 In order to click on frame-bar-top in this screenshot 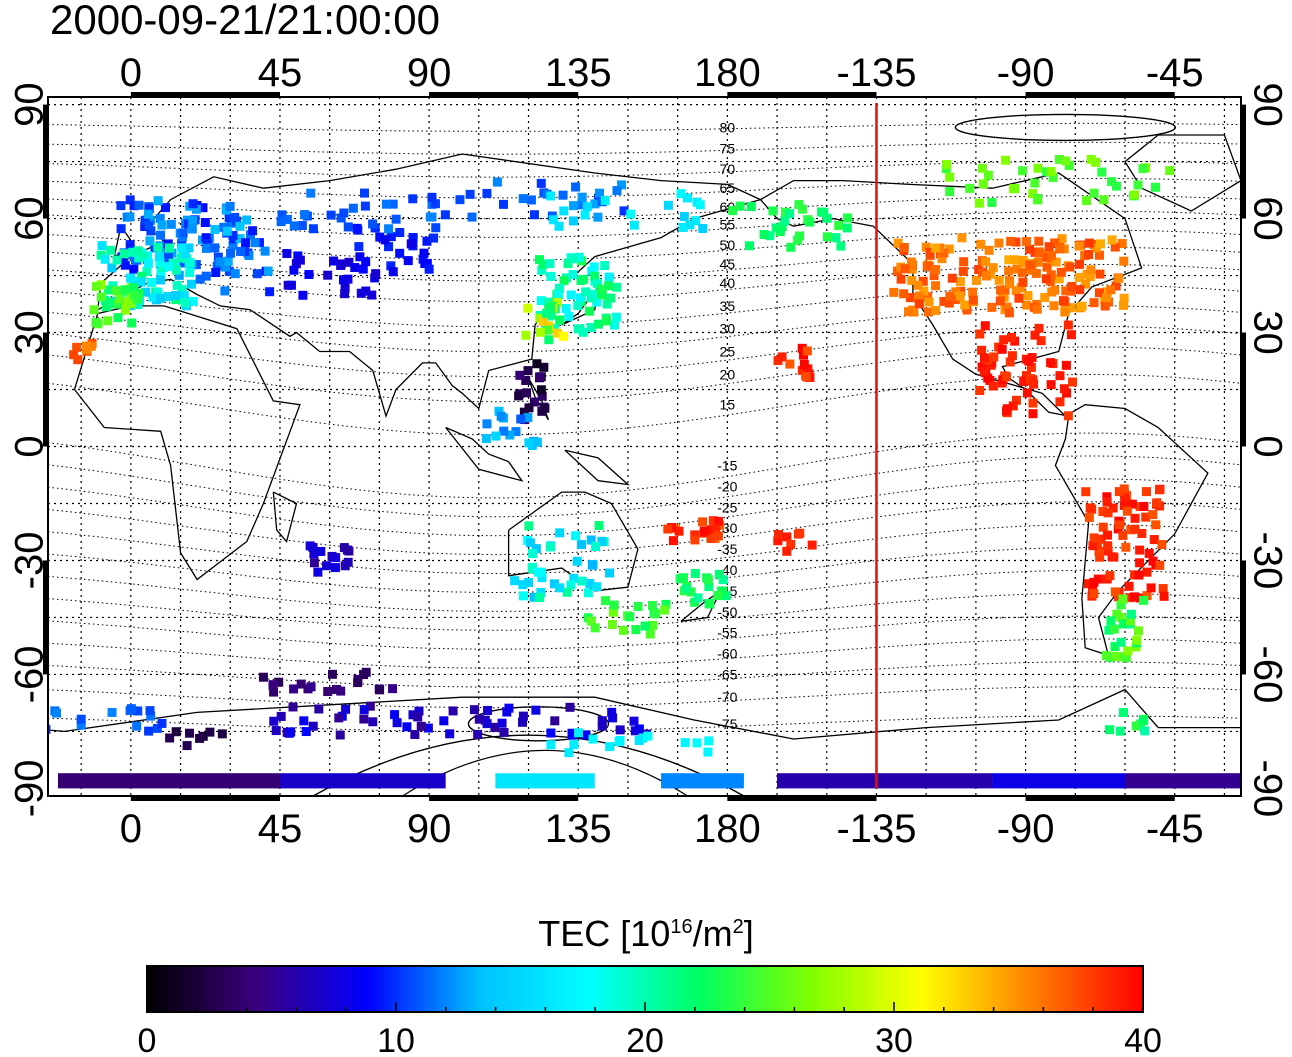, I will do `click(504, 94)`.